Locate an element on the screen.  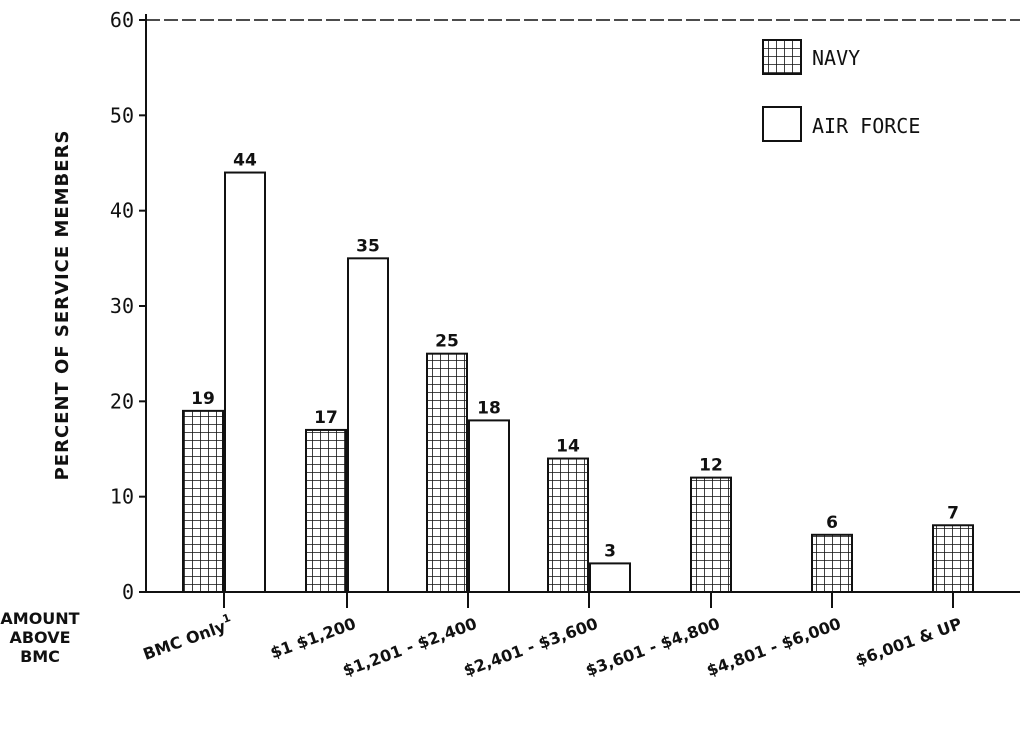
y-axis-label: PERCENT OF SERVICE MEMBERS is located at coordinates (62, 305).